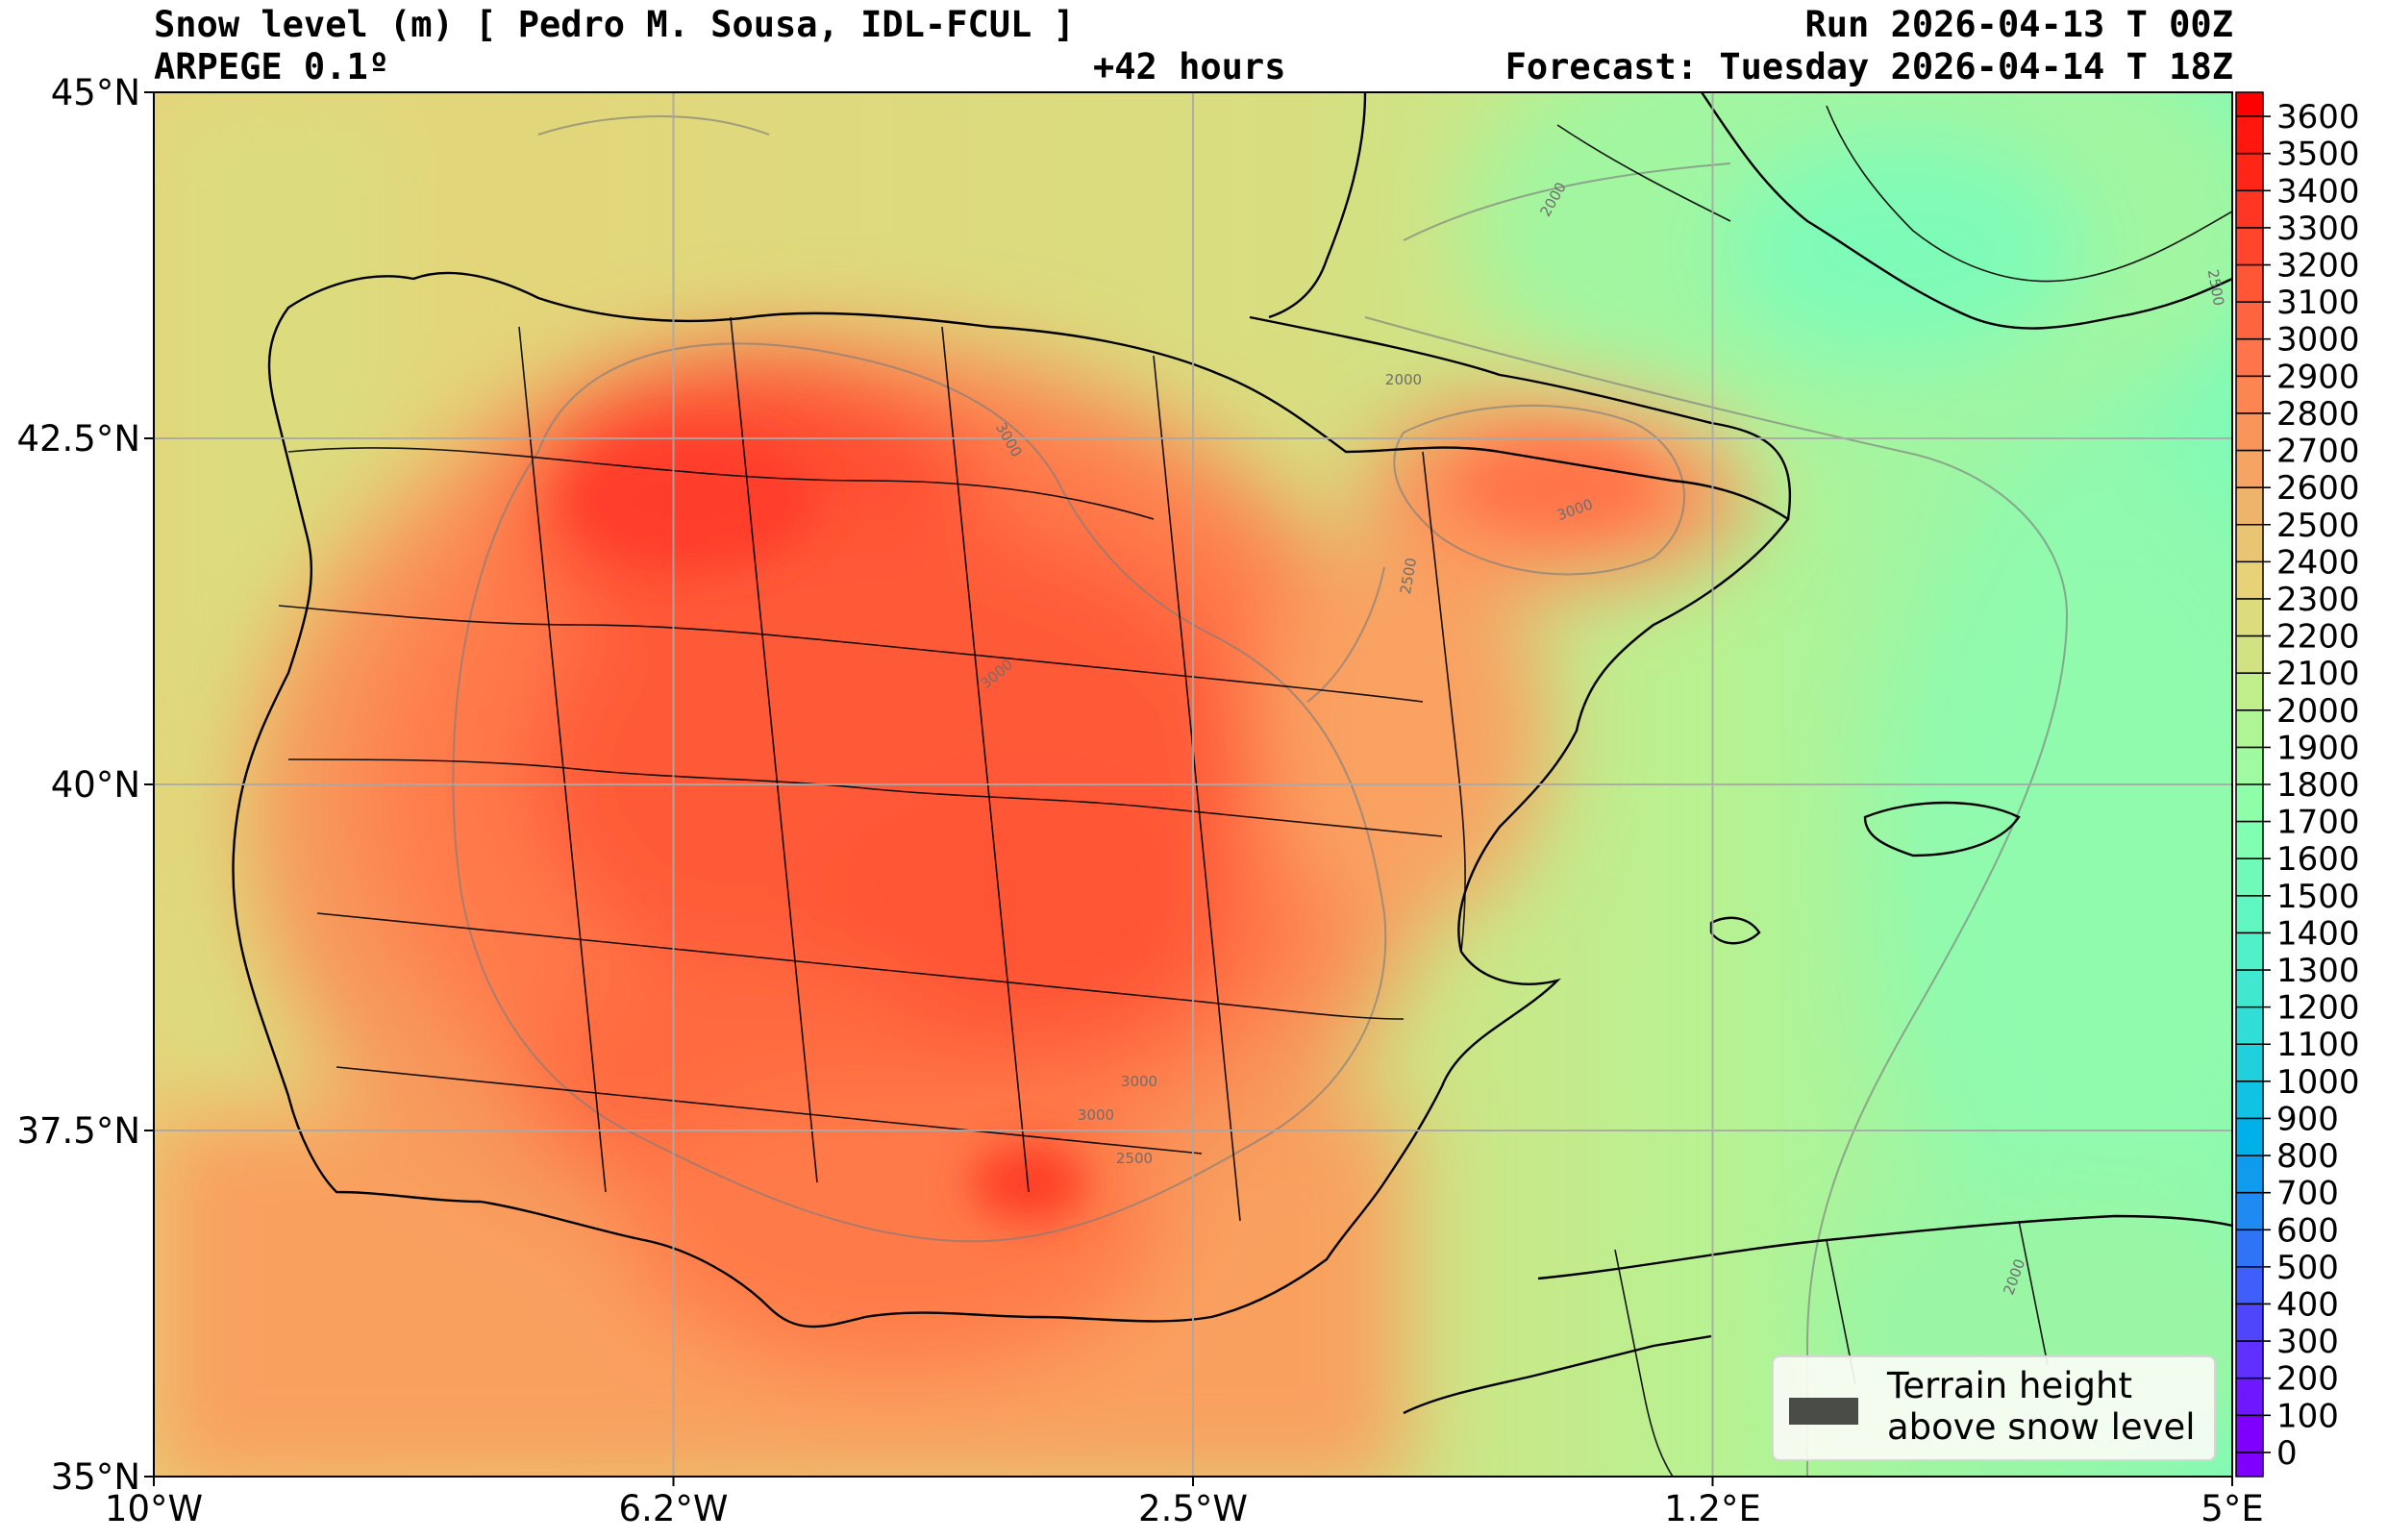 The image size is (2387, 1540). What do you see at coordinates (2318, 488) in the screenshot?
I see `colorbar-tick-label: 2600` at bounding box center [2318, 488].